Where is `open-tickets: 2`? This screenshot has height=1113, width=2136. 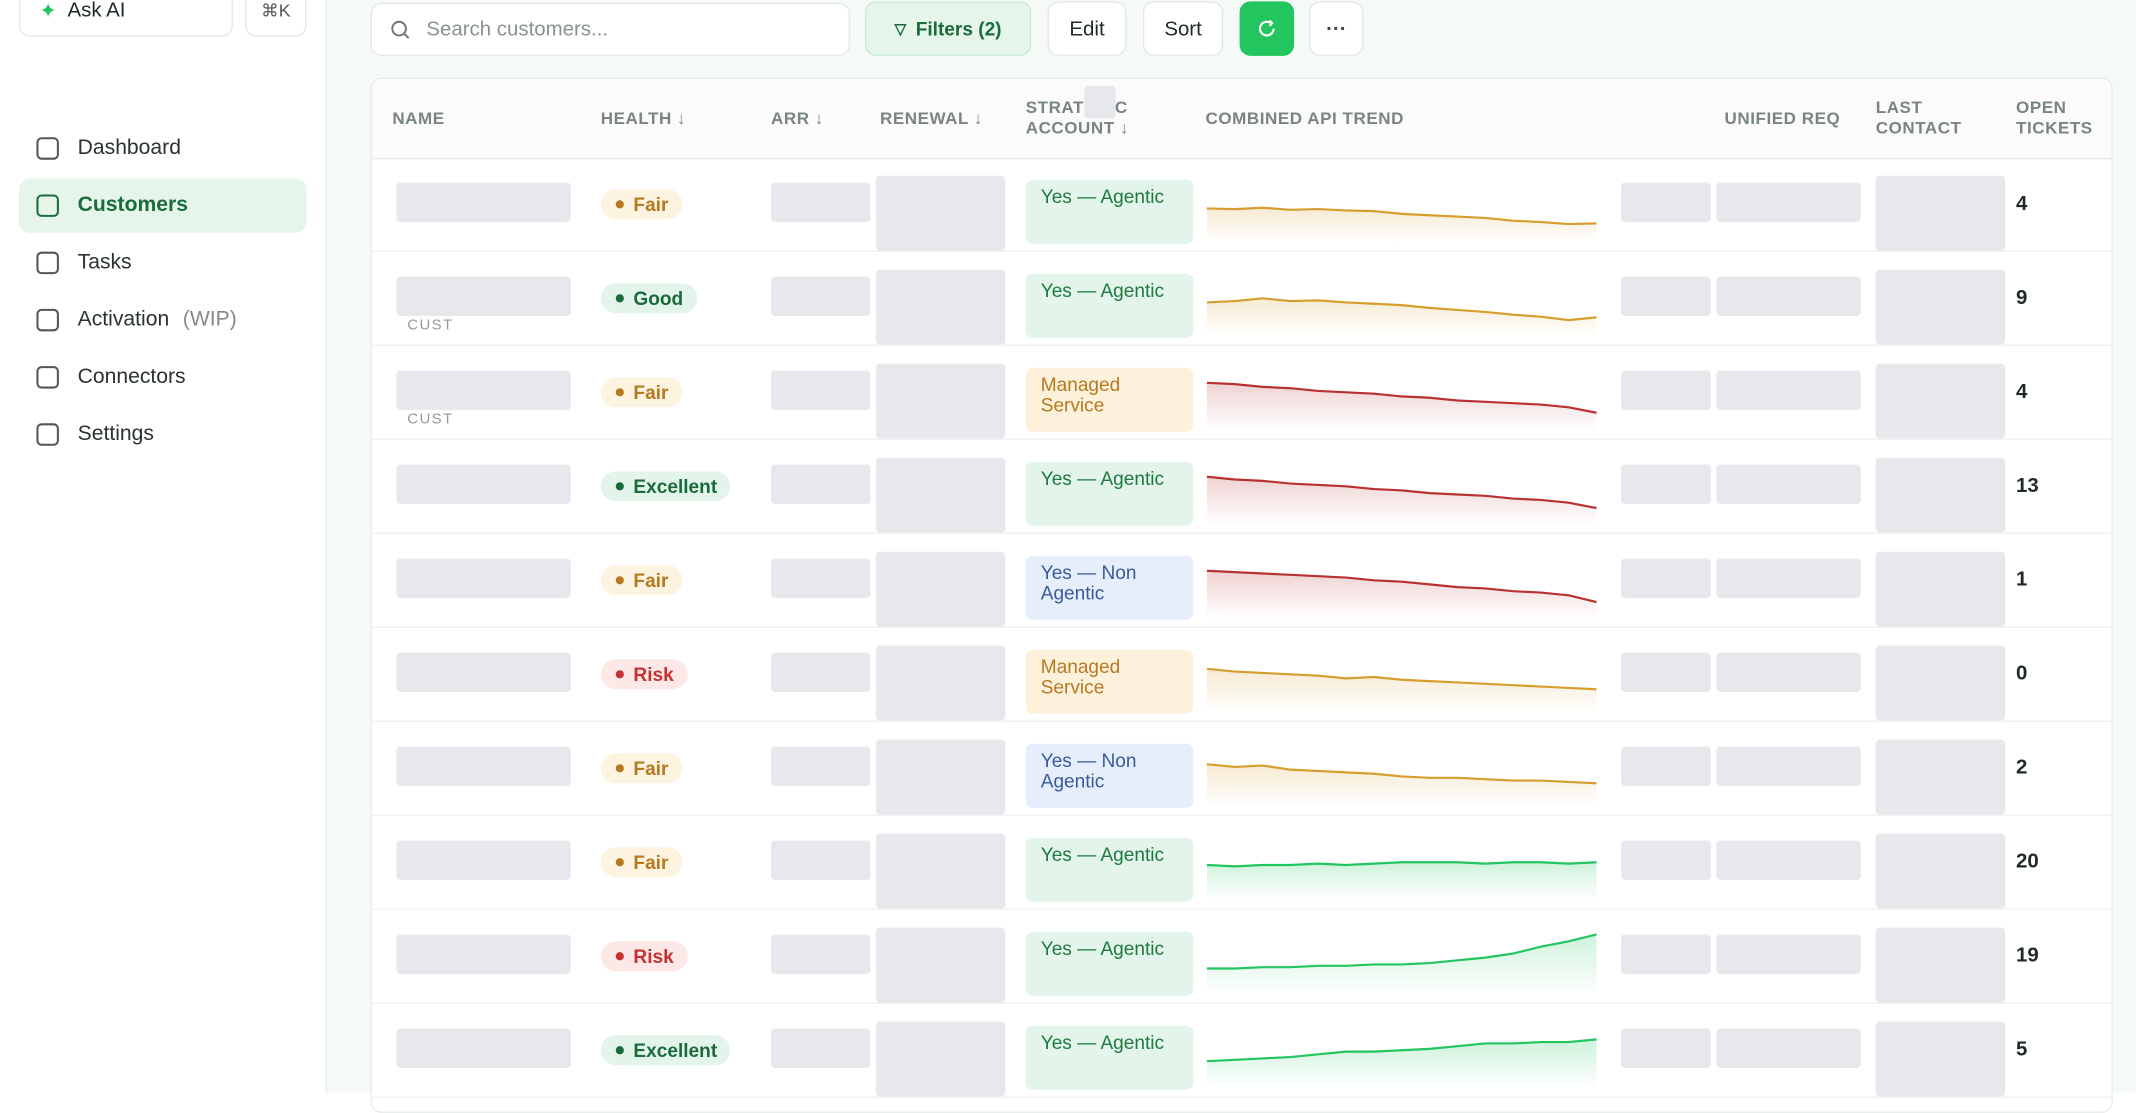
open-tickets: 2 is located at coordinates (2022, 768).